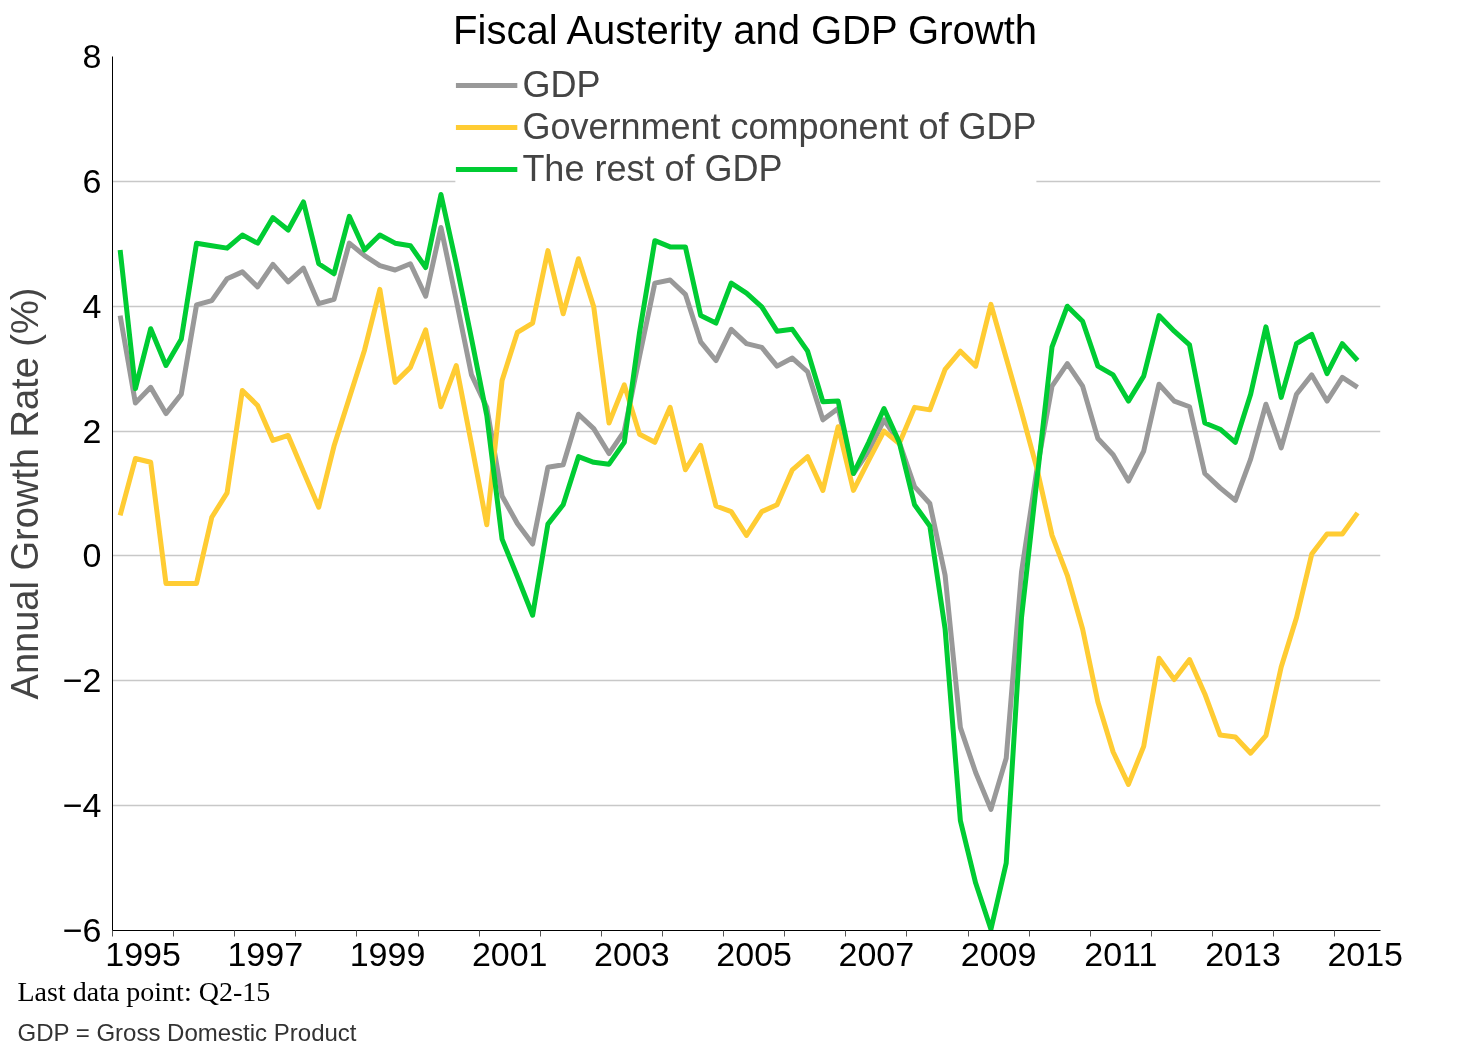 The height and width of the screenshot is (1050, 1475). I want to click on x-tick-label: 2009, so click(998, 953).